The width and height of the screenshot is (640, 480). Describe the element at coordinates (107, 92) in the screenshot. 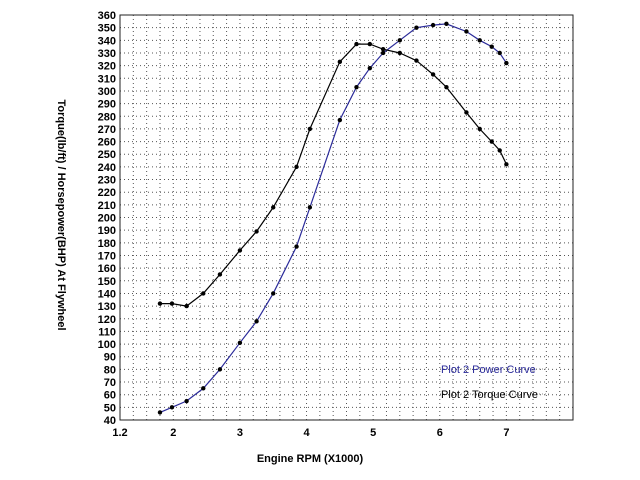

I see `y-tick-label: 300` at that location.